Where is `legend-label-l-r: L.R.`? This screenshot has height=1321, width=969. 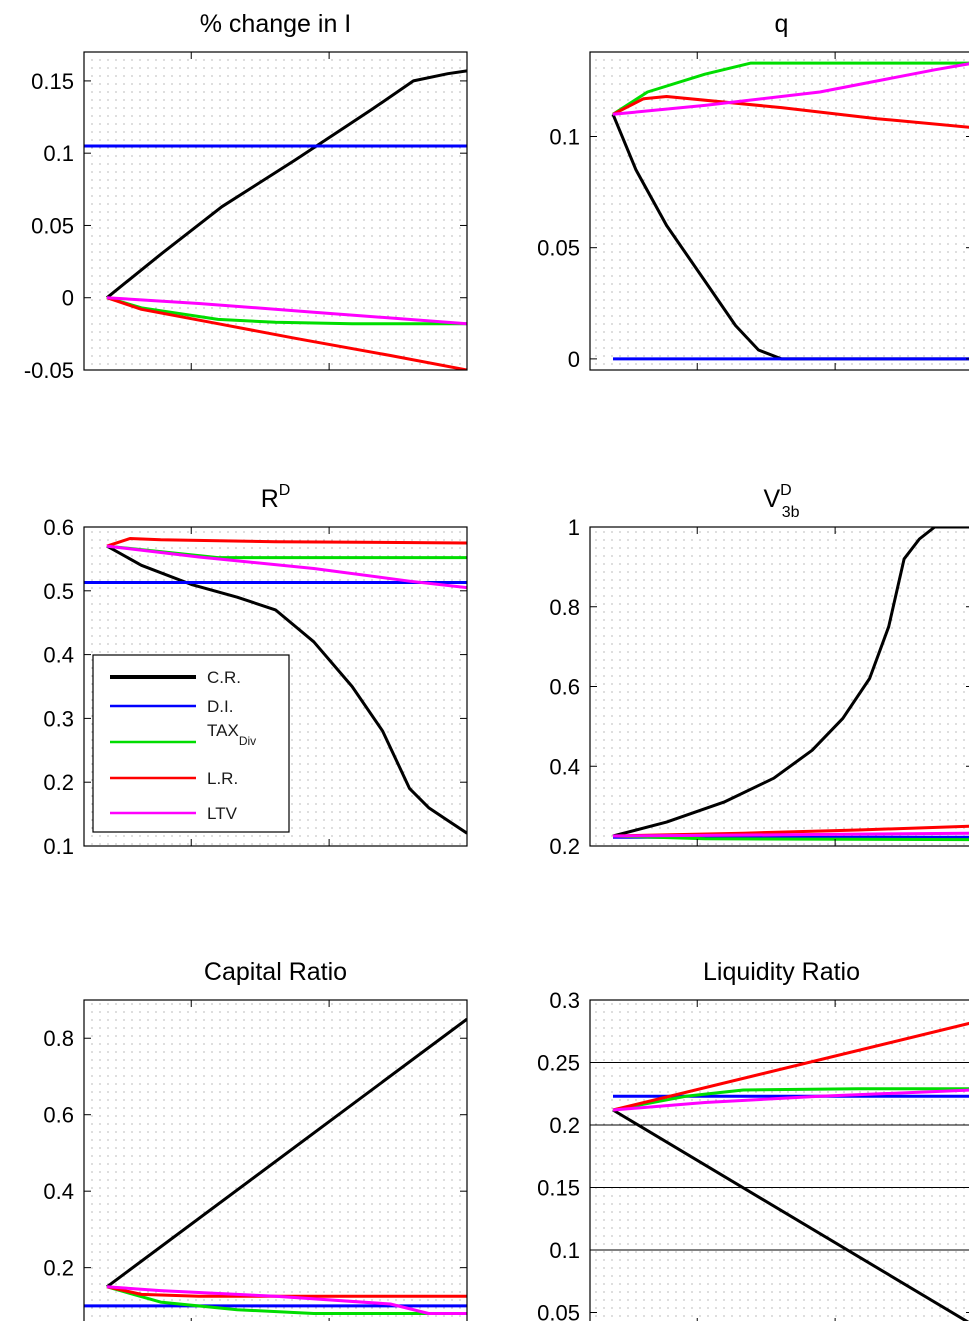
legend-label-l-r: L.R. is located at coordinates (222, 778).